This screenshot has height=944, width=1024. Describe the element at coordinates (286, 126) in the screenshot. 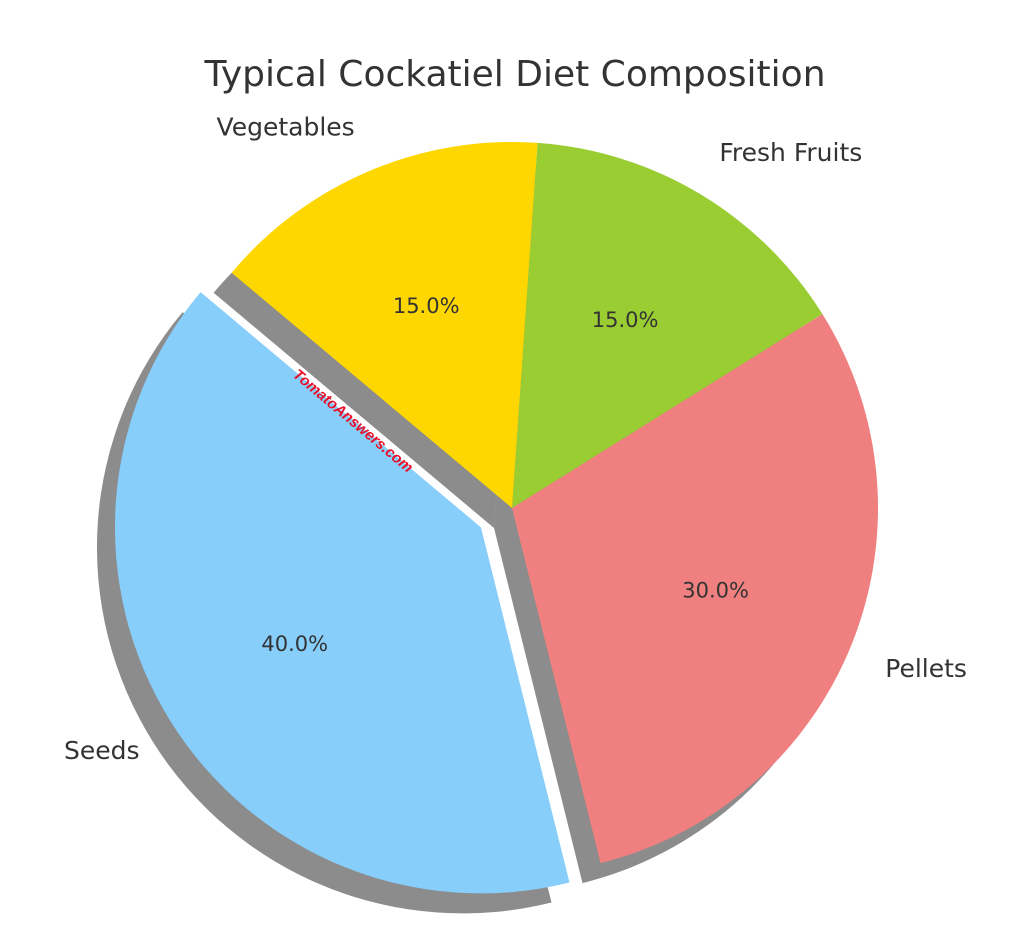

I see `pie-label-vegetables: Vegetables` at that location.